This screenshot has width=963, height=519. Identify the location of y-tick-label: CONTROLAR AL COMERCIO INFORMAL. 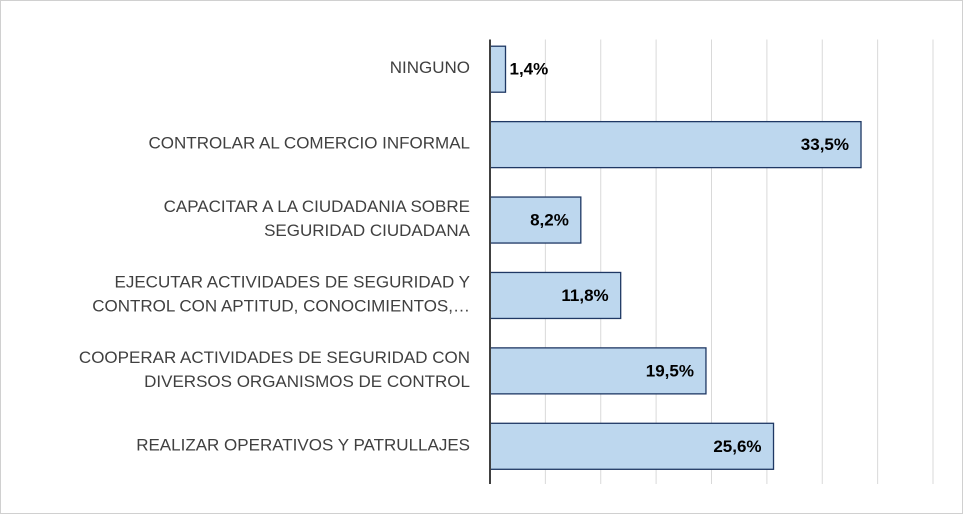
(309, 143).